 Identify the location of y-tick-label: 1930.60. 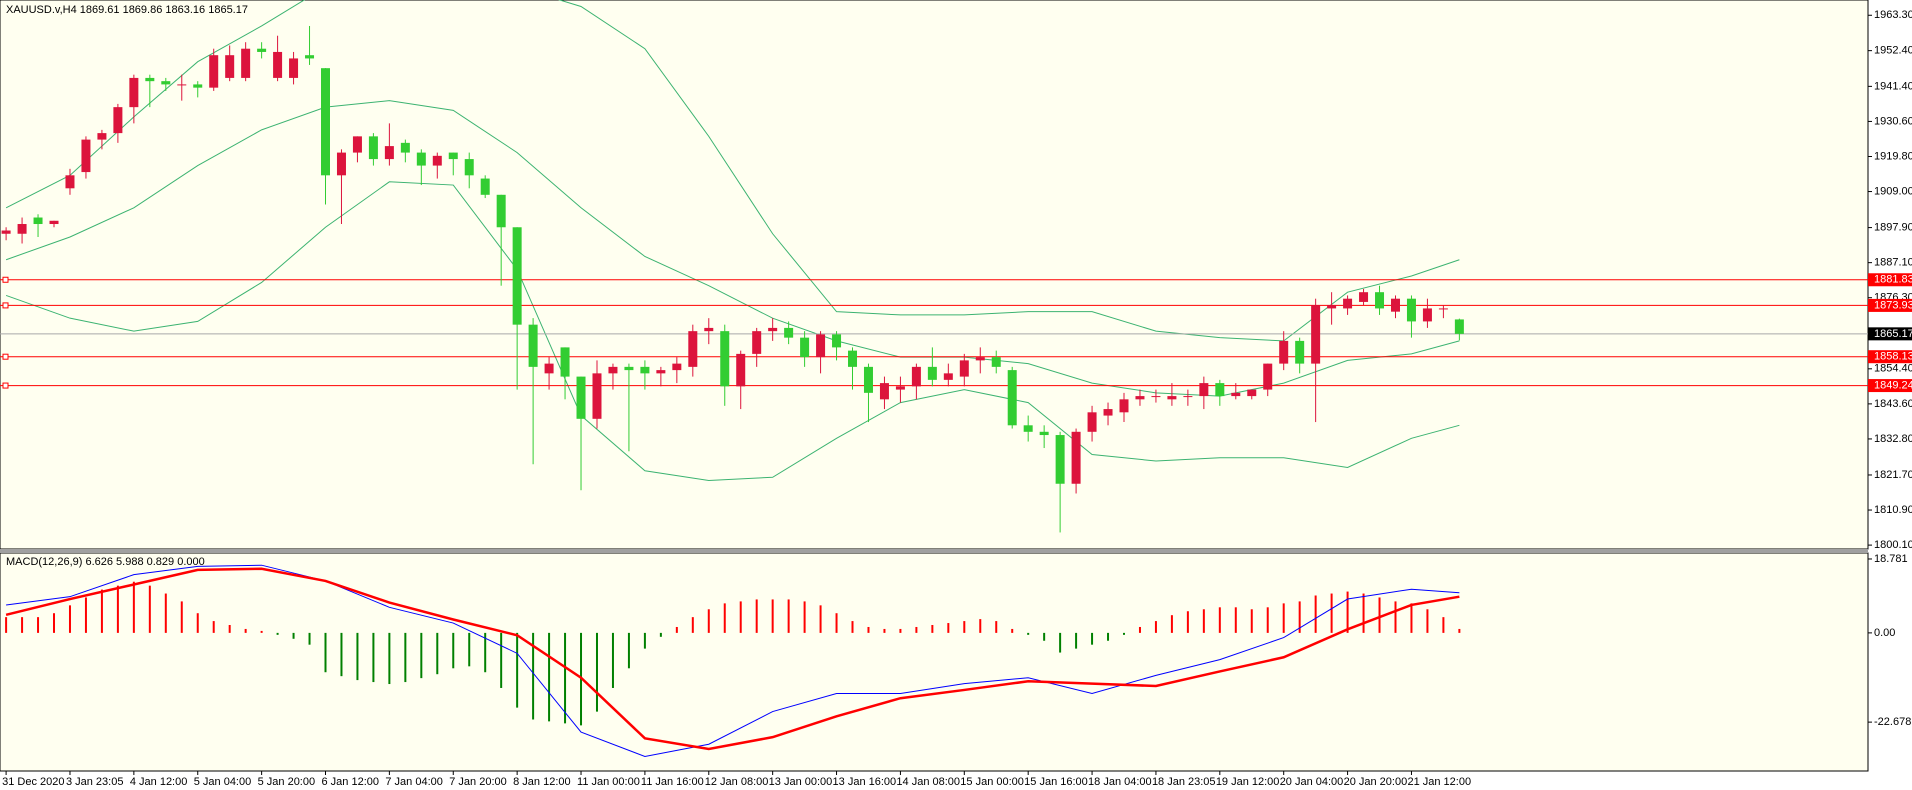
(1893, 121).